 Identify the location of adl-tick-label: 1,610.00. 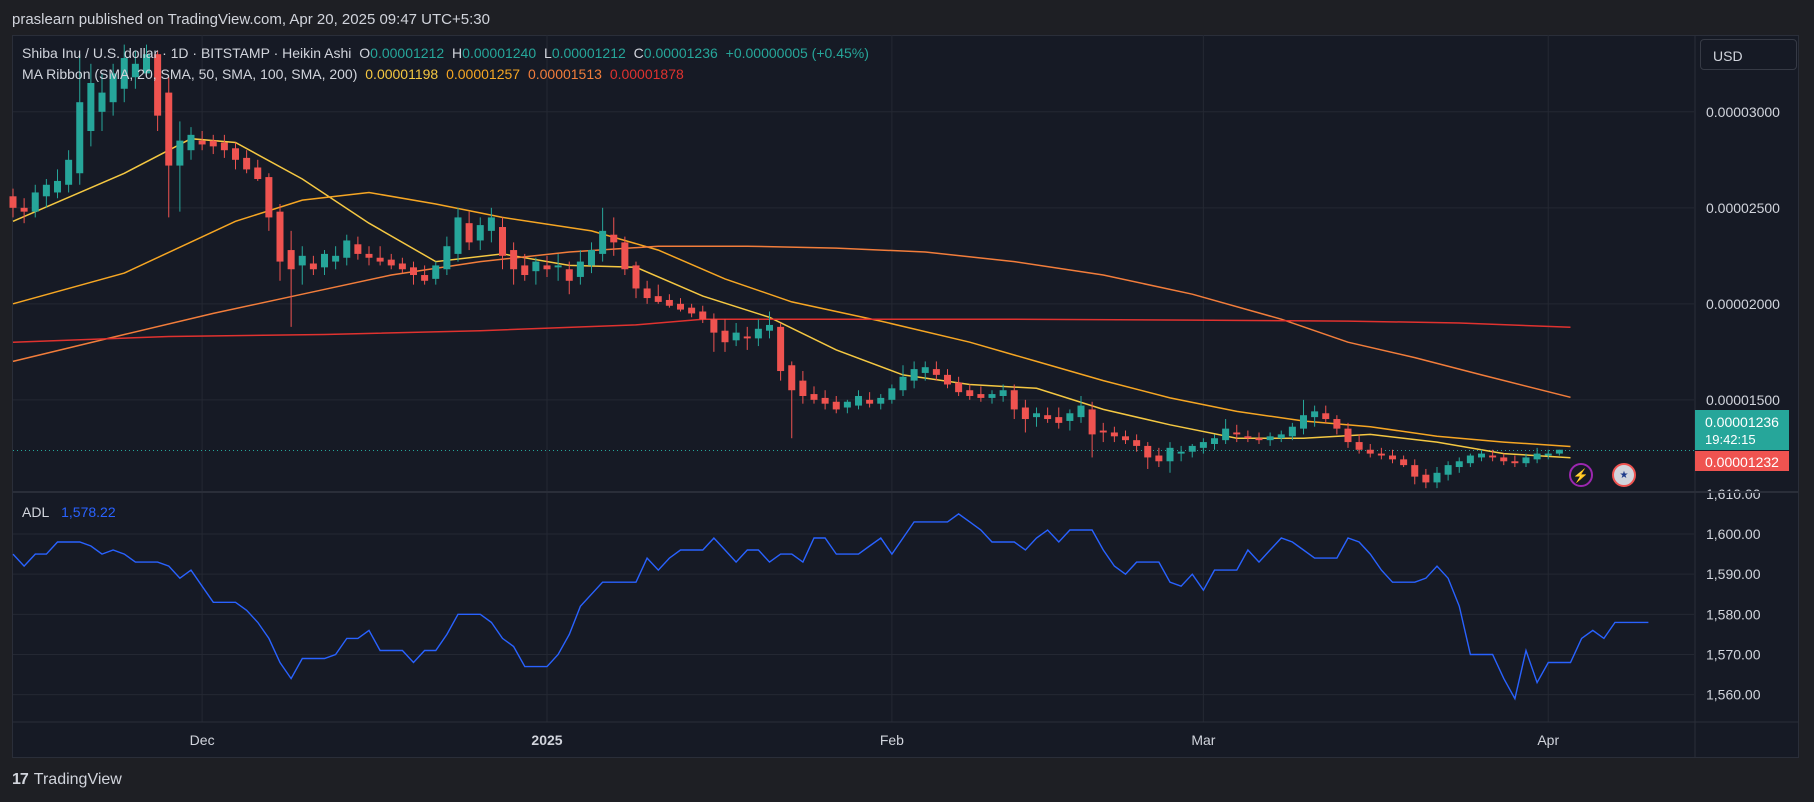
(1733, 494).